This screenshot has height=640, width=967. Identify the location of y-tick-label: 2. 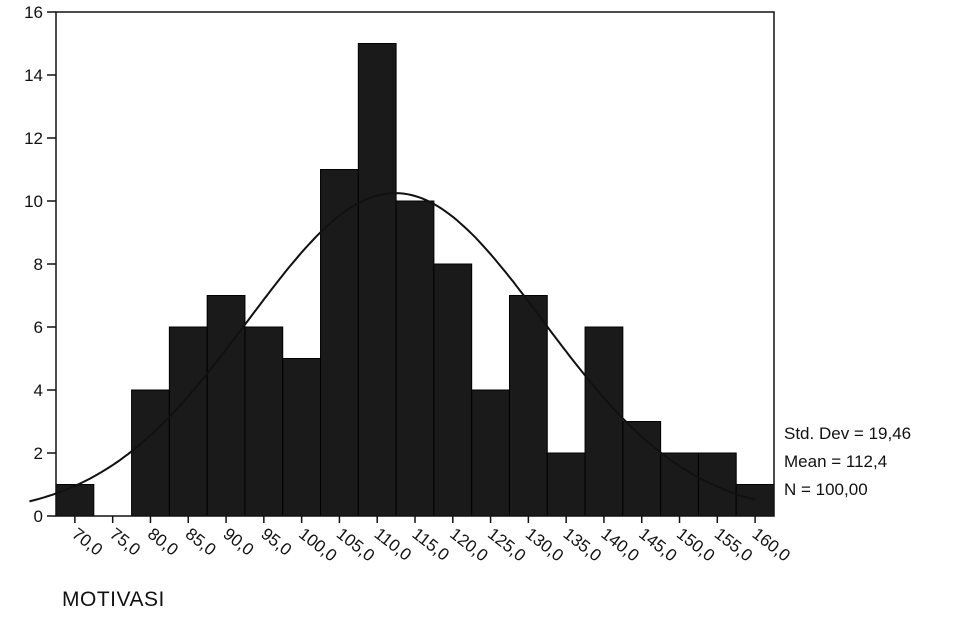
(38, 453).